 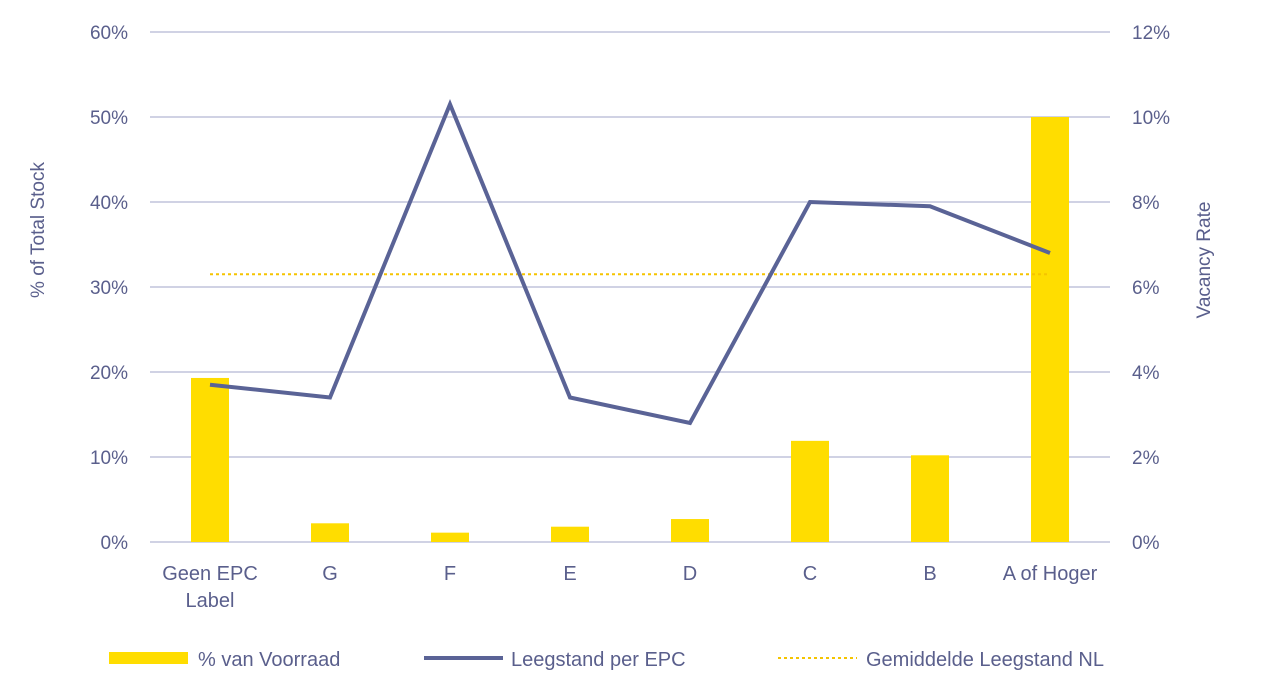 What do you see at coordinates (210, 574) in the screenshot?
I see `x-tick-label: Geen EPC` at bounding box center [210, 574].